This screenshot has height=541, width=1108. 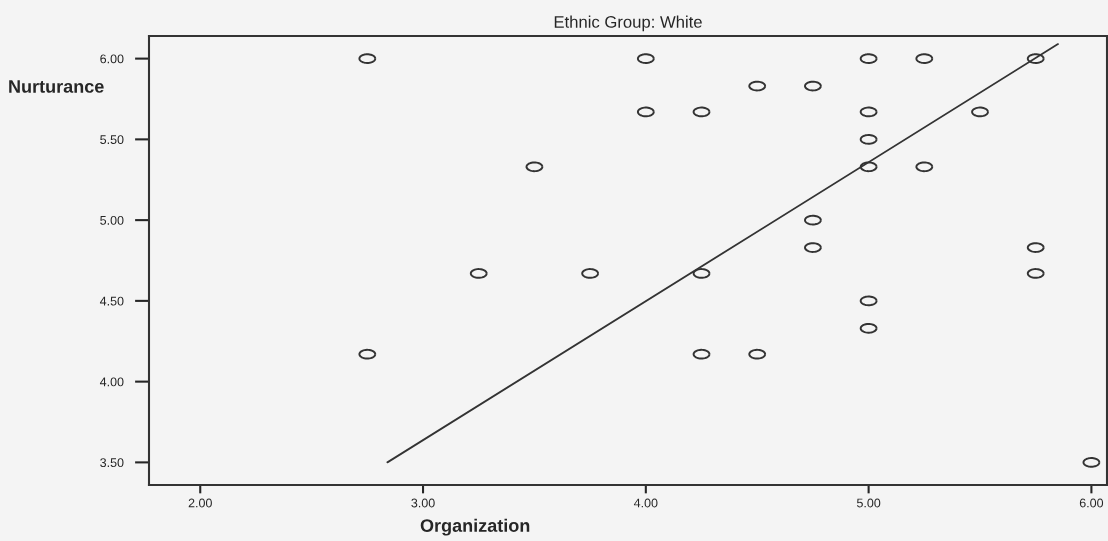 What do you see at coordinates (200, 503) in the screenshot?
I see `x-tick-label: 2.00` at bounding box center [200, 503].